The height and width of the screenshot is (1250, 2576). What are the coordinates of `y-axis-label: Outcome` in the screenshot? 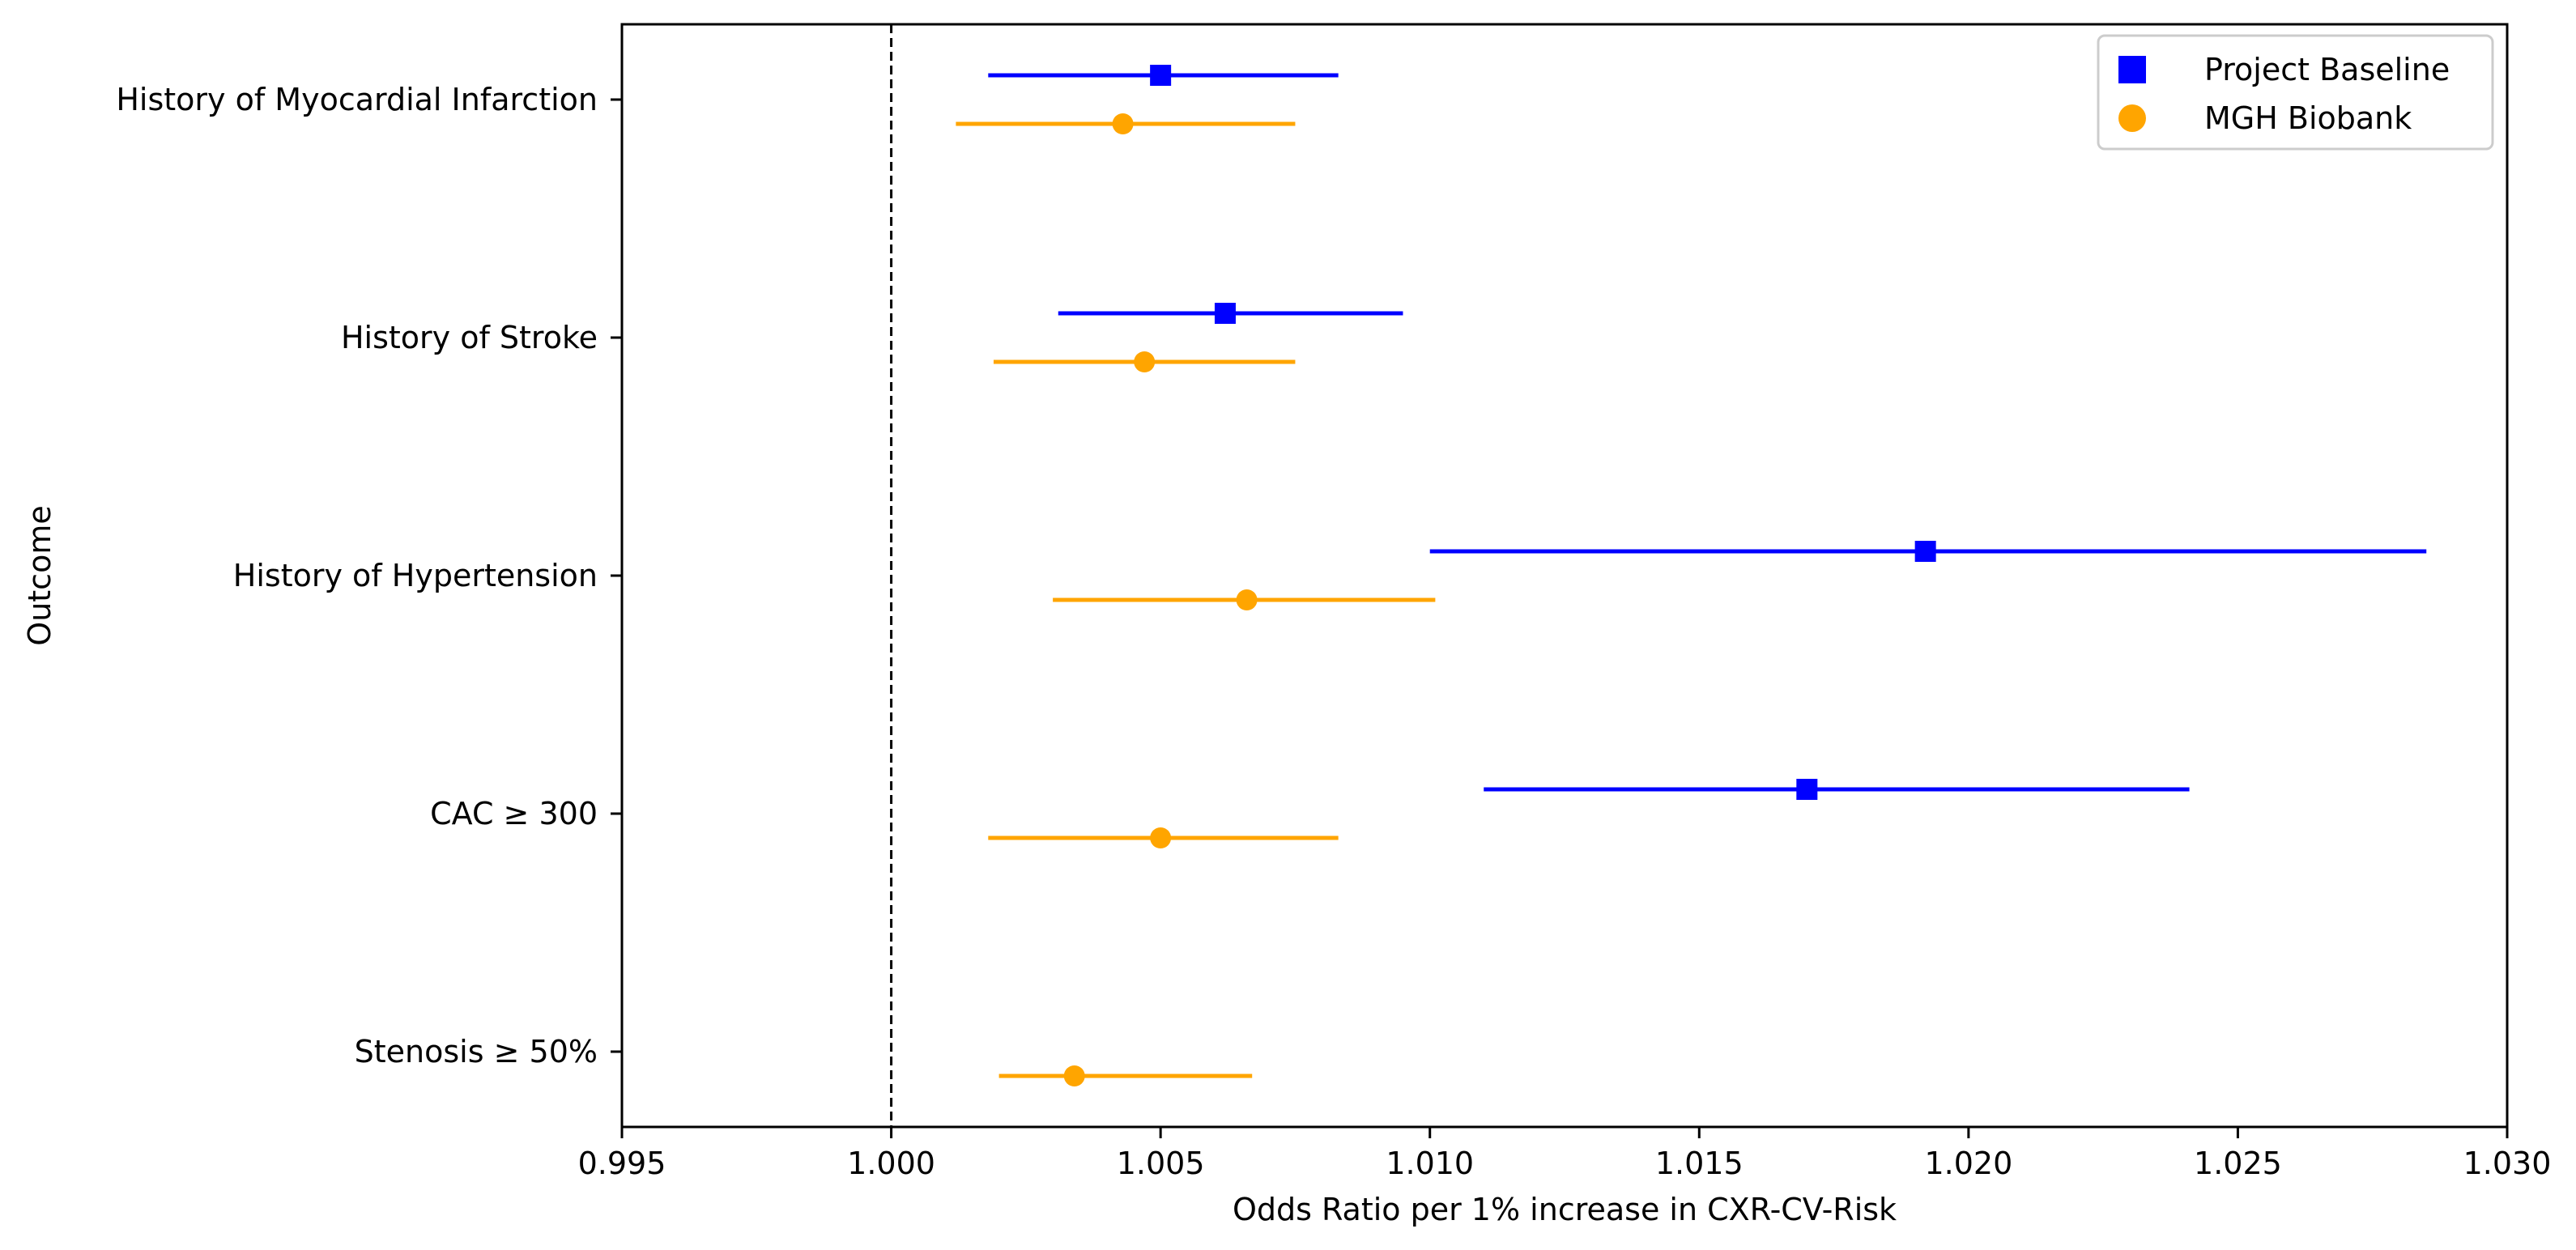 It's located at (39, 575).